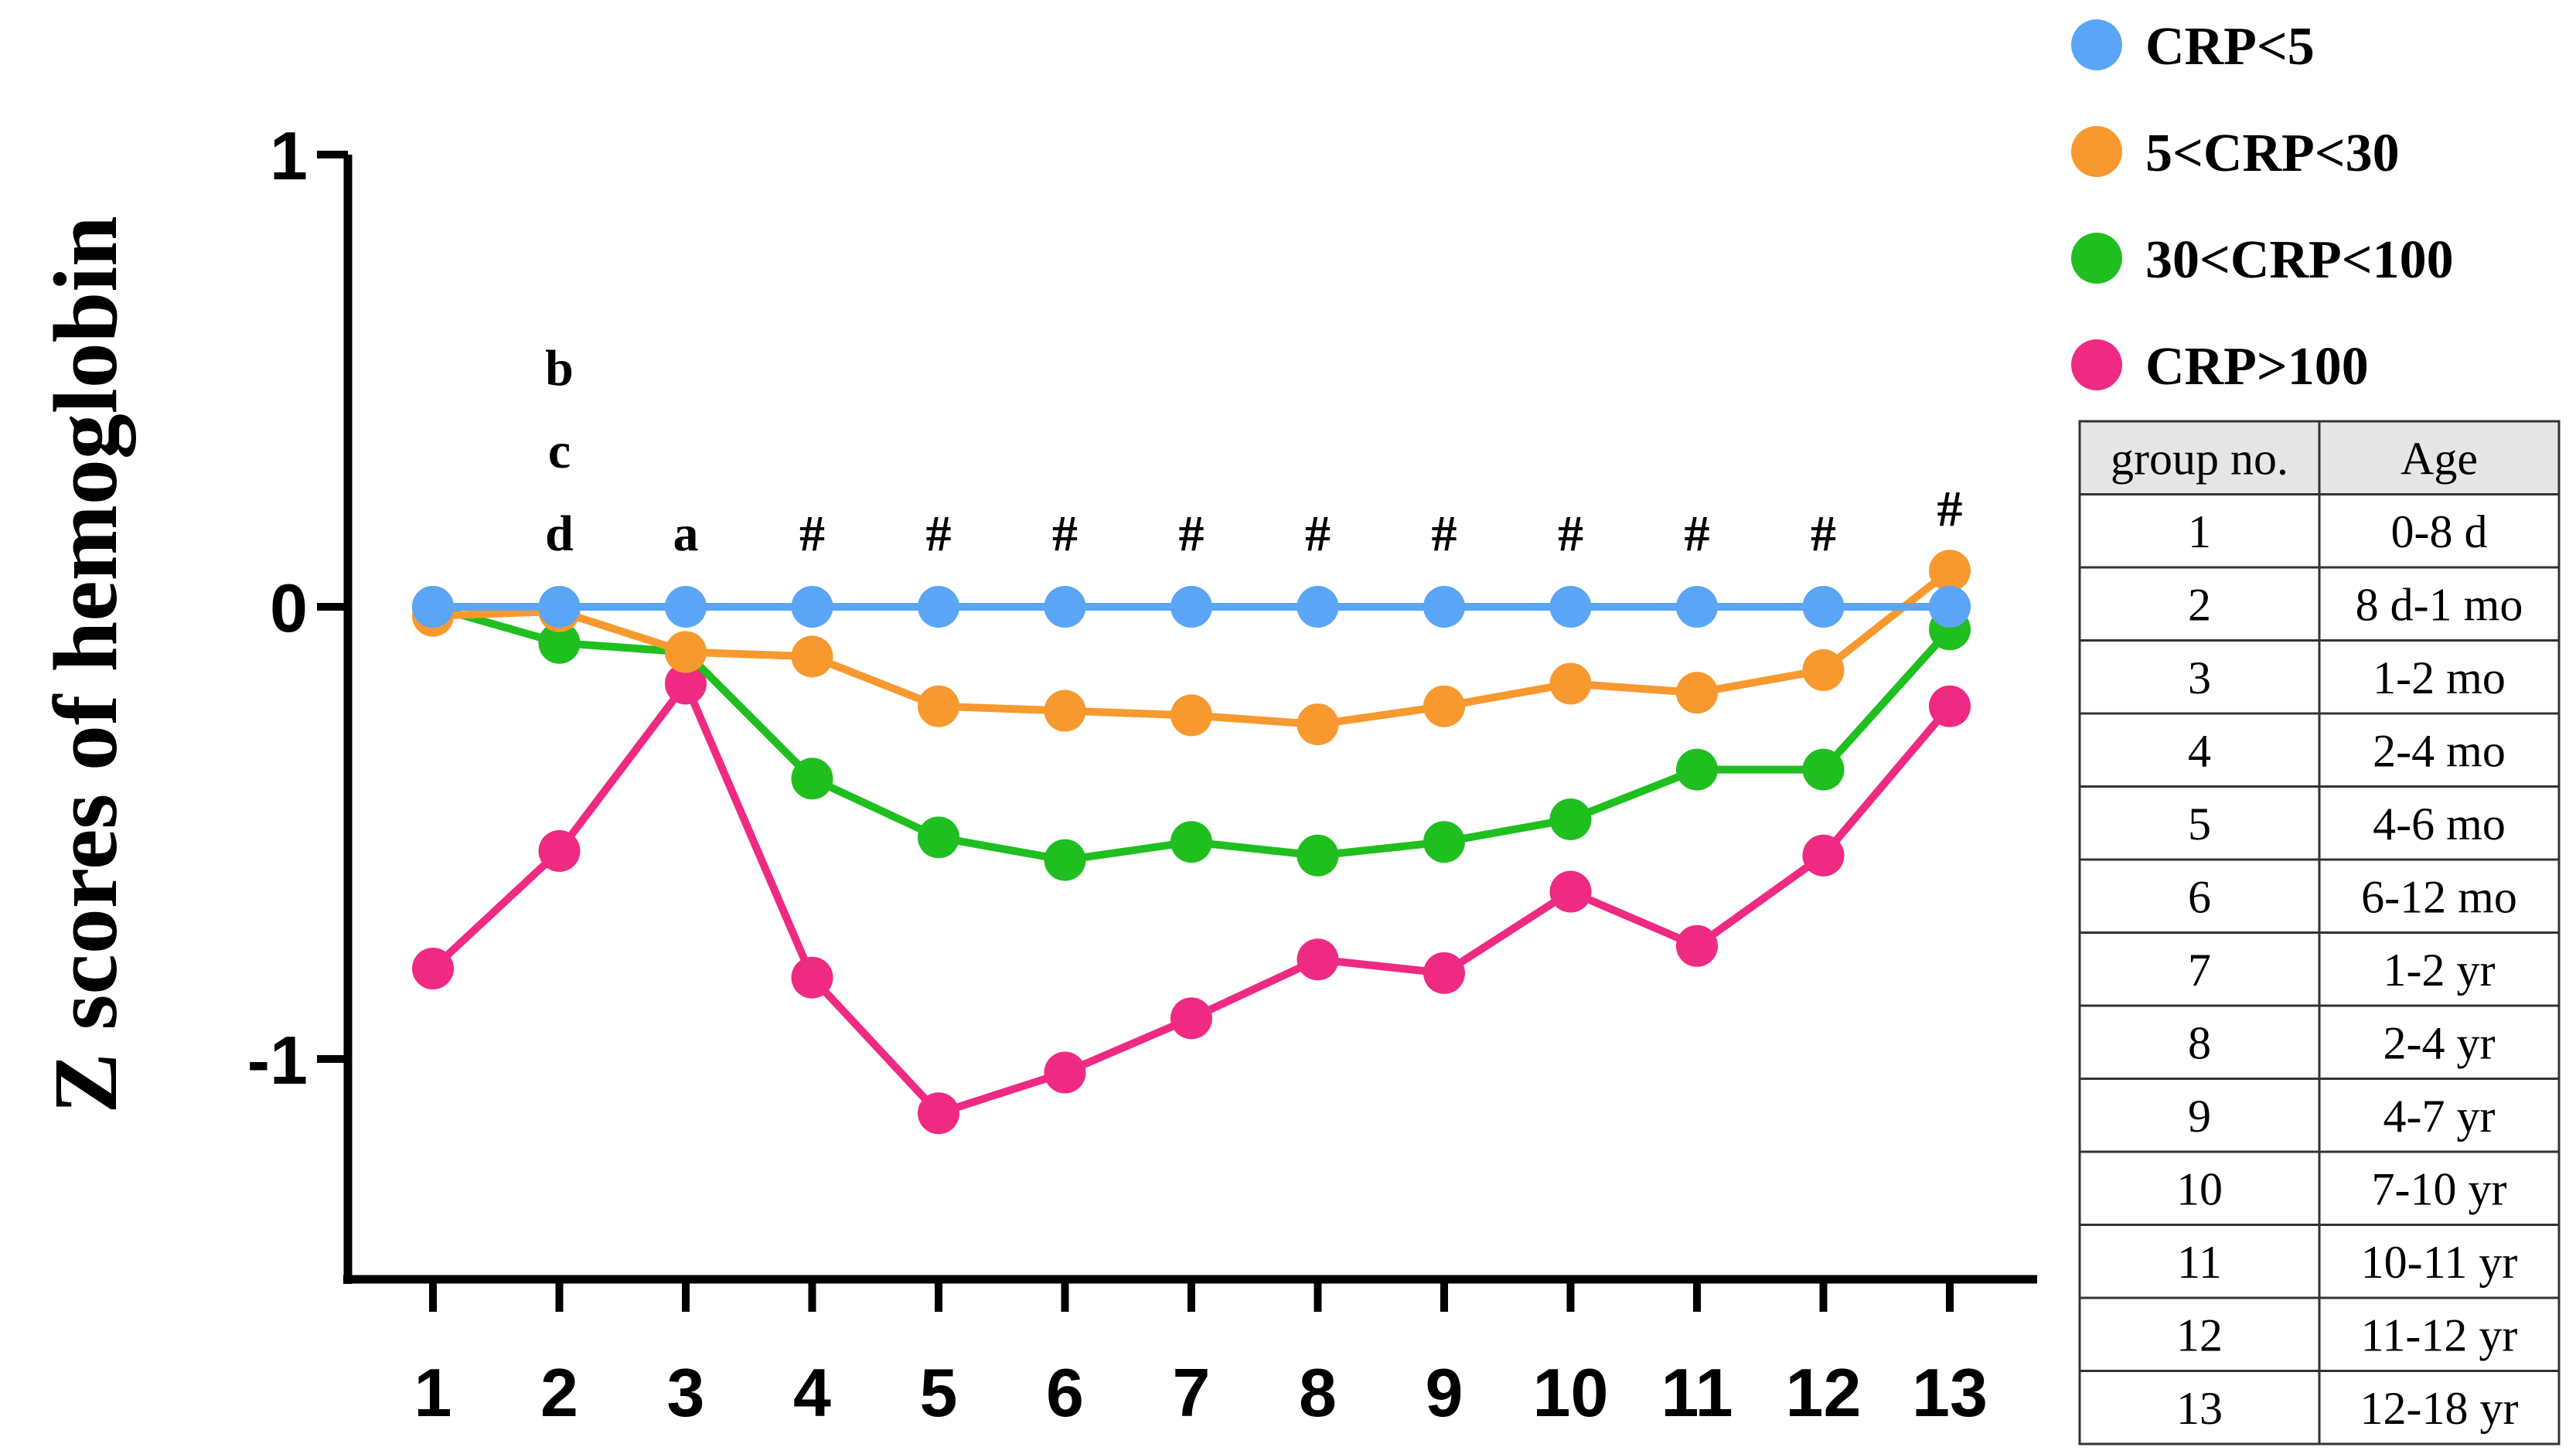 The height and width of the screenshot is (1454, 2576). Describe the element at coordinates (1571, 1392) in the screenshot. I see `x-tick-label: 10` at that location.